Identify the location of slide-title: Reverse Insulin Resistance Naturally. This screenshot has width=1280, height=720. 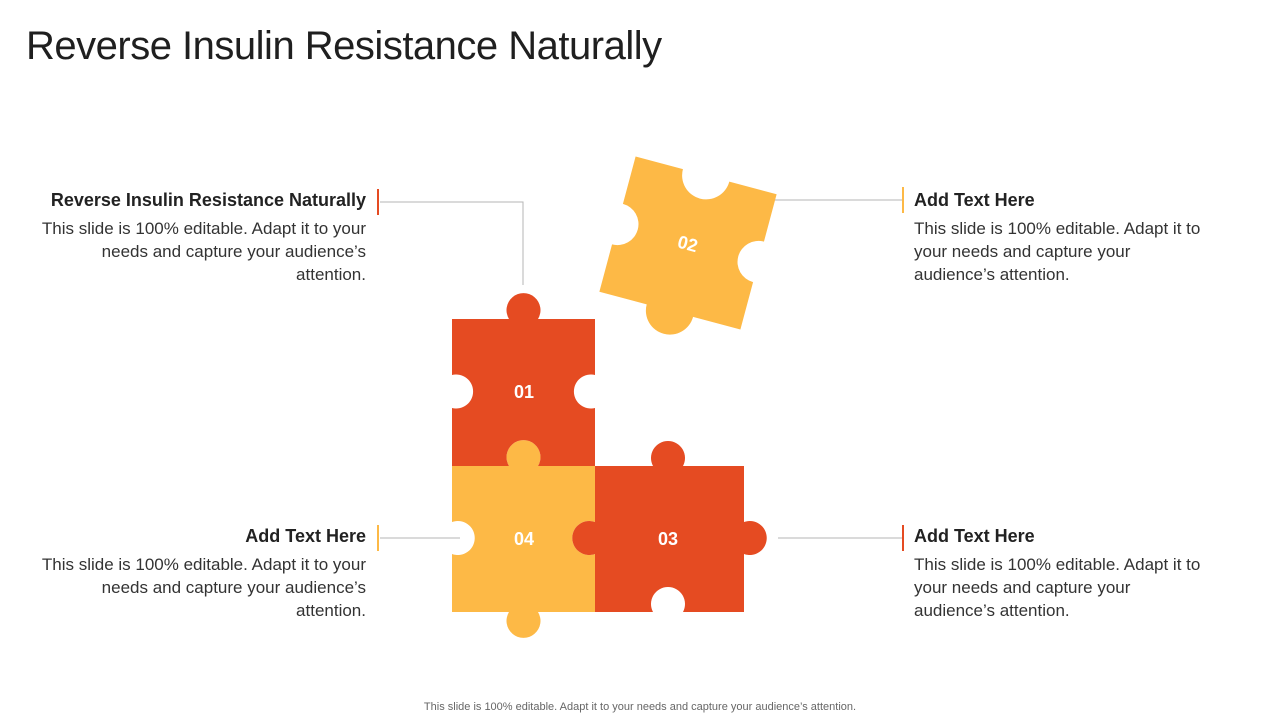
(344, 46).